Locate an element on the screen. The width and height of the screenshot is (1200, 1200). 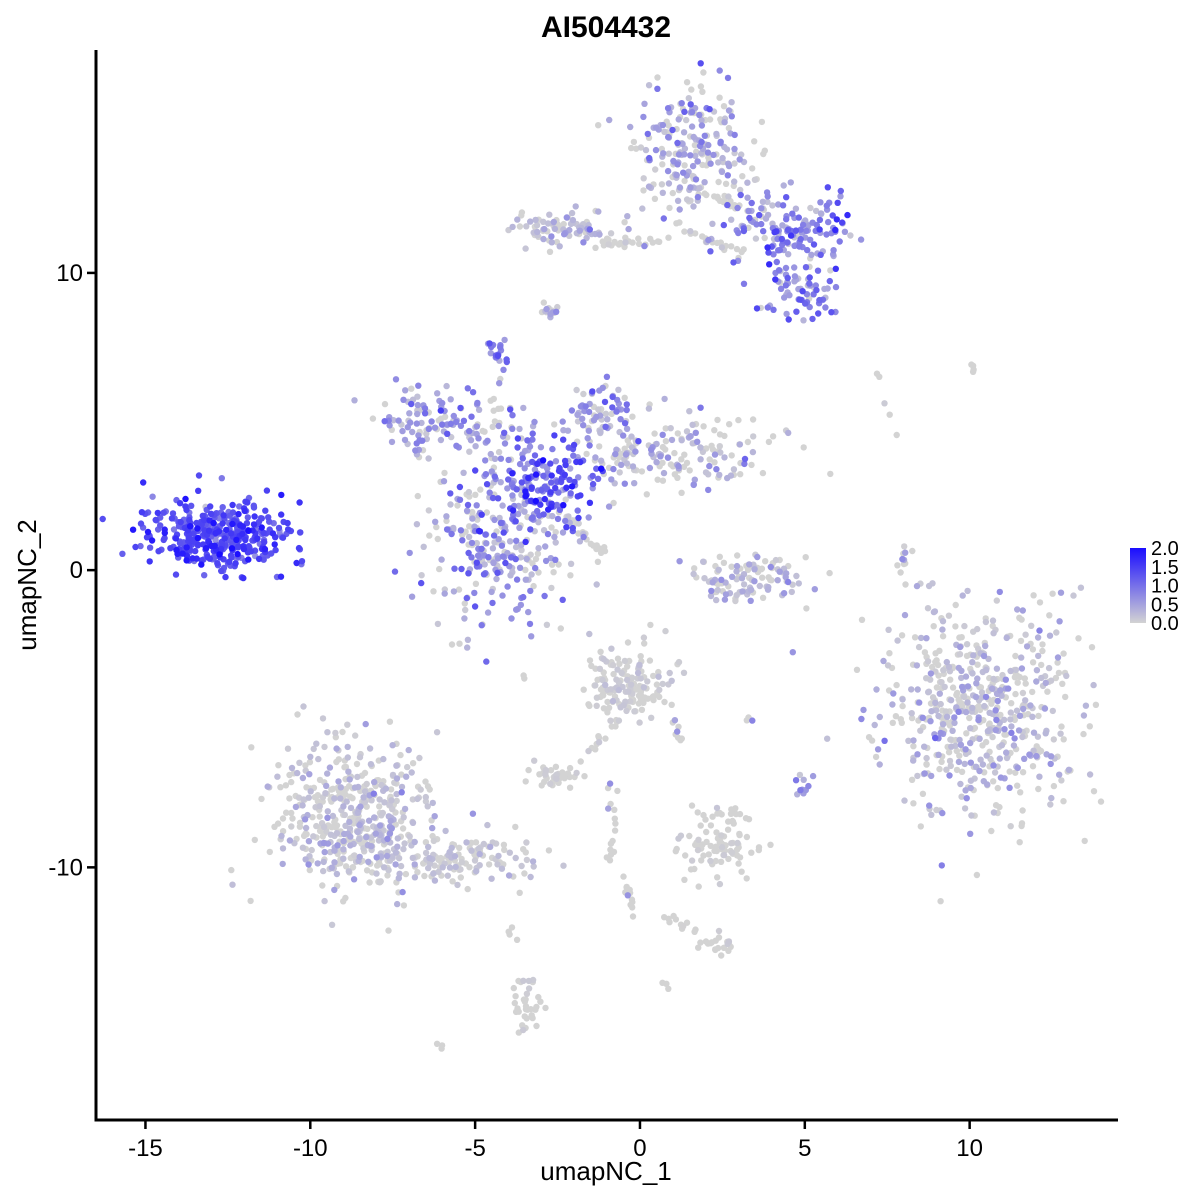
colorbar-tick-label: 0.0 is located at coordinates (1165, 624).